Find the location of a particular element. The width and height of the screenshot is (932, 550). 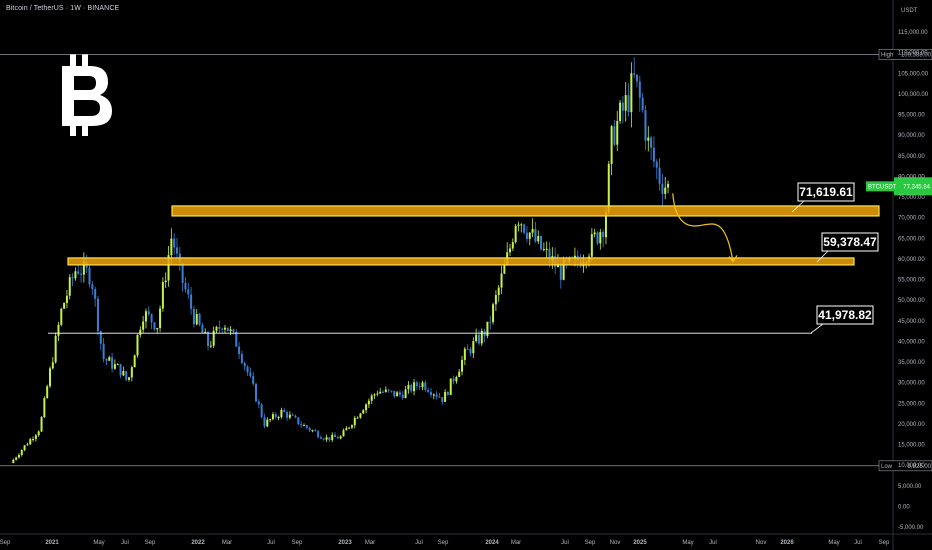

level-label-box is located at coordinates (826, 192).